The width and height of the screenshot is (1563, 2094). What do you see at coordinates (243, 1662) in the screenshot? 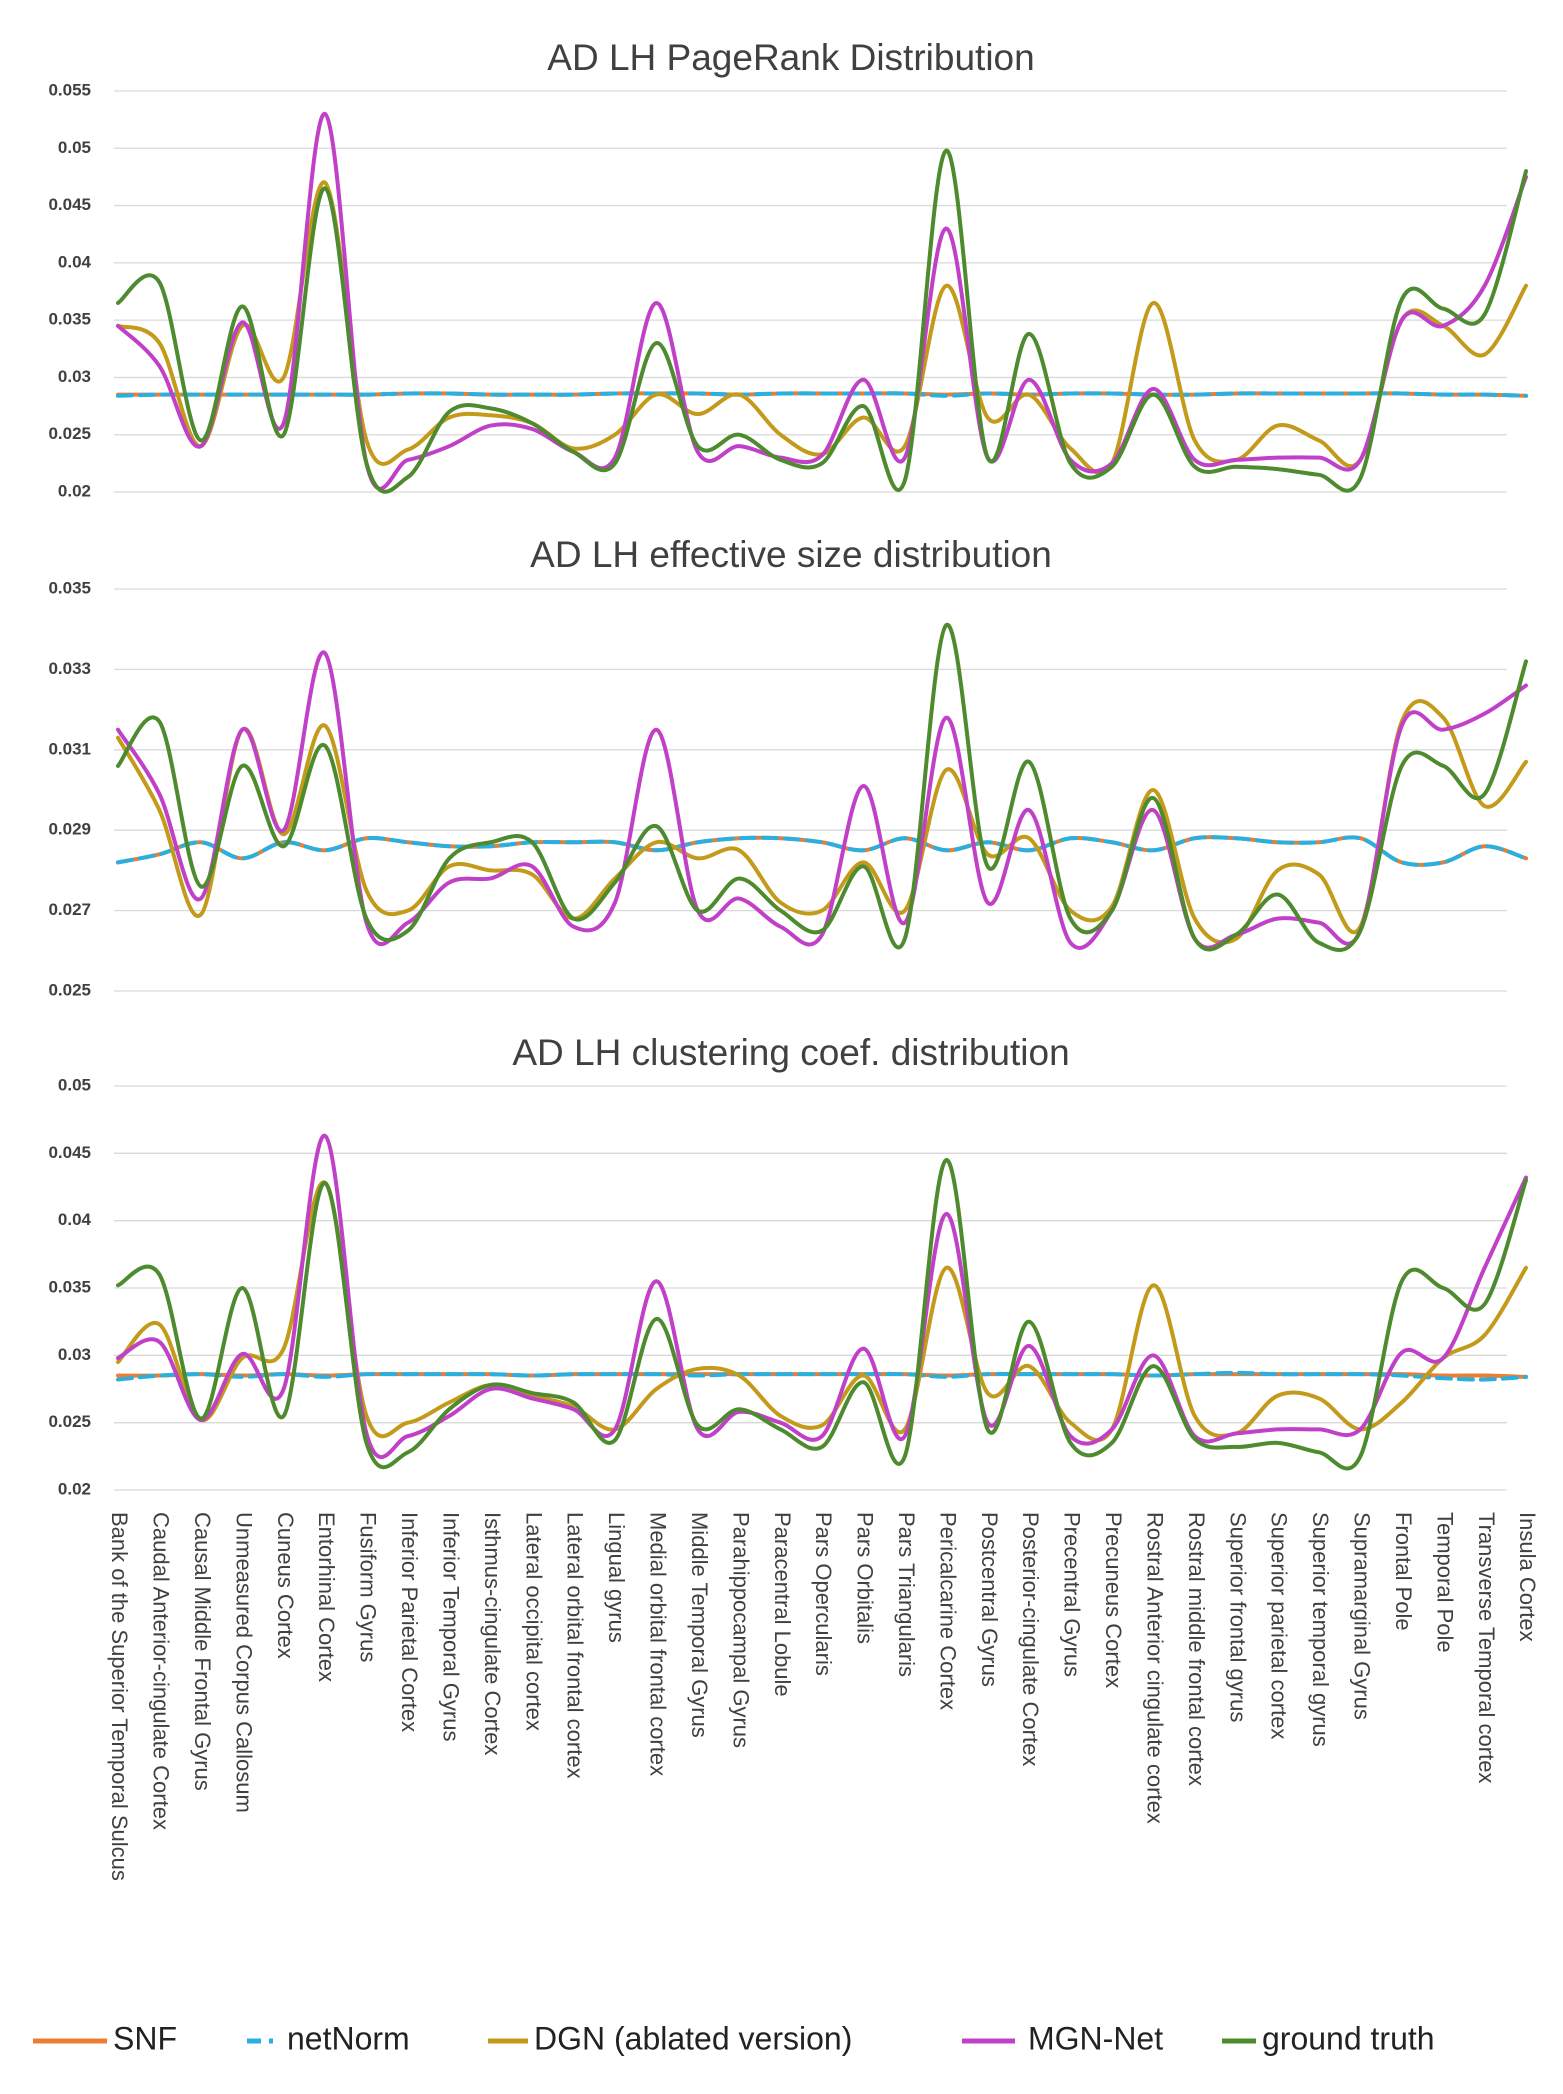
I see `x-tick-label: Unmeasured Corpus Callosum` at bounding box center [243, 1662].